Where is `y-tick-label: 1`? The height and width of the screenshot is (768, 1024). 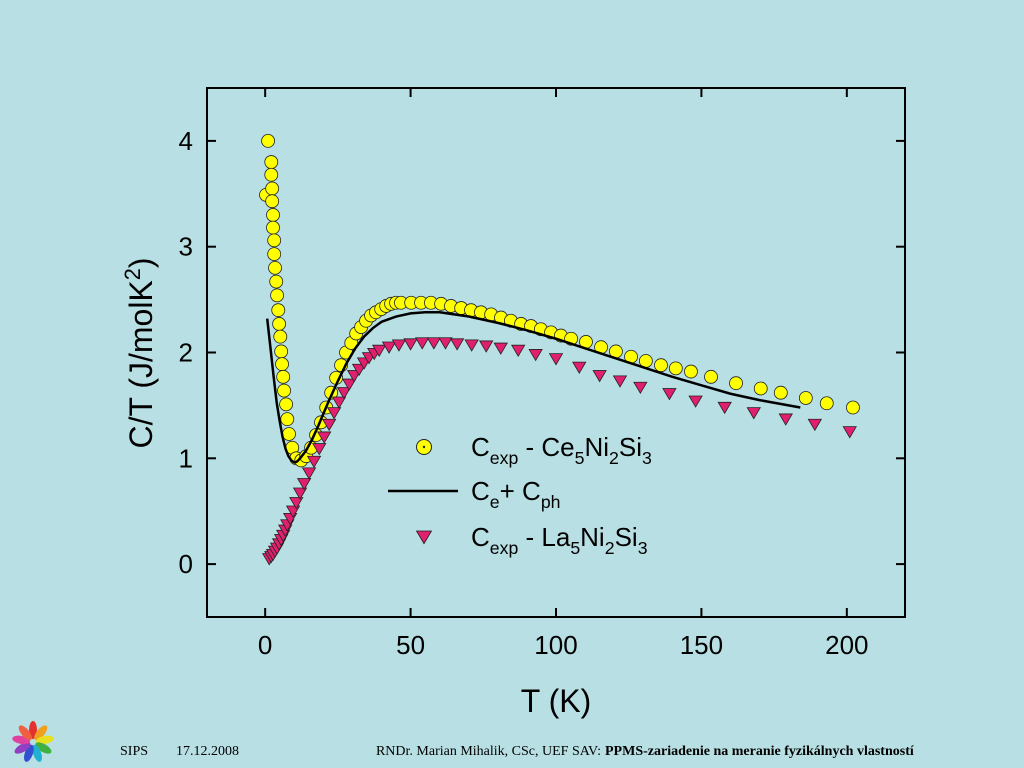 y-tick-label: 1 is located at coordinates (186, 458).